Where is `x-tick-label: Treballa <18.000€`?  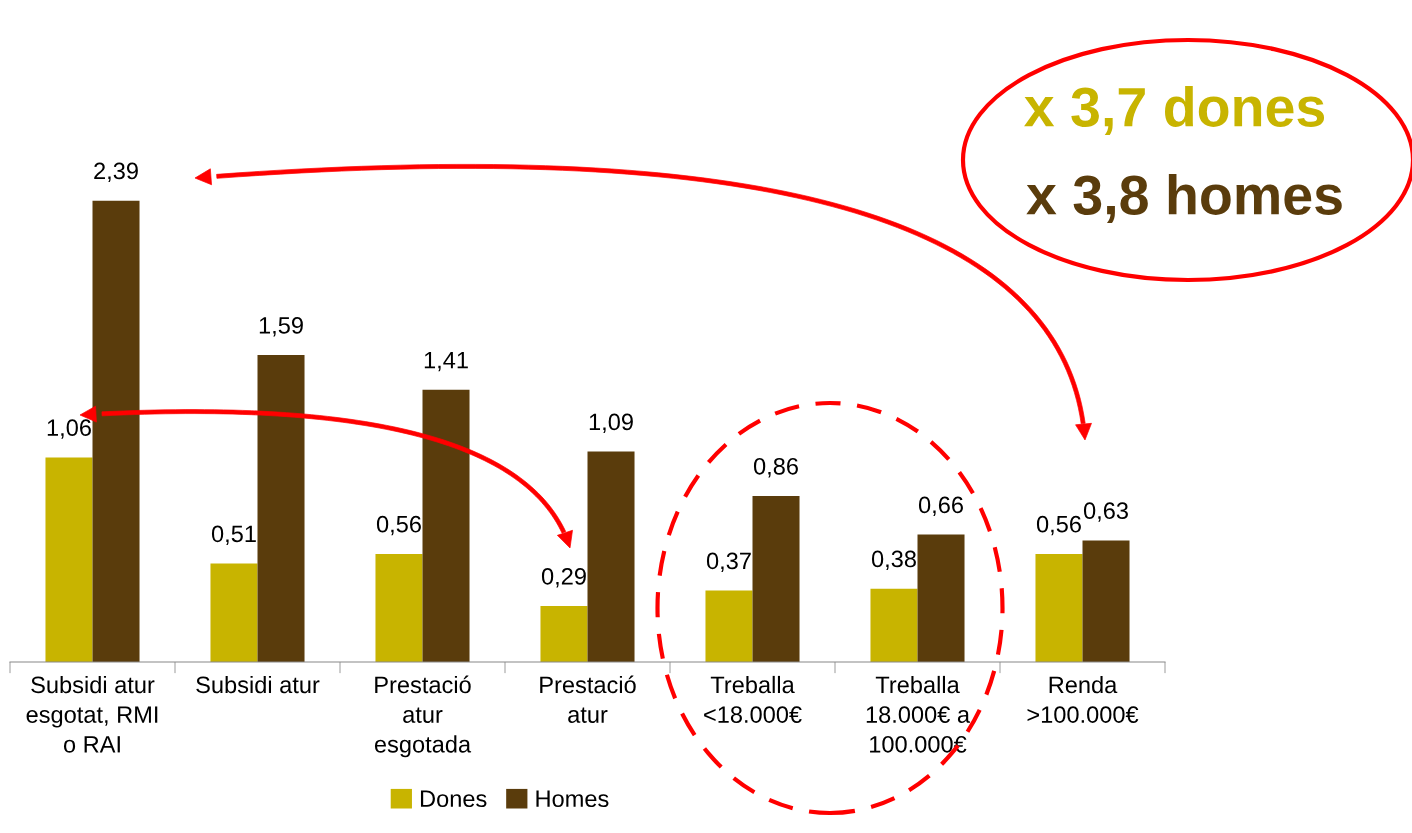
x-tick-label: Treballa <18.000€ is located at coordinates (753, 699).